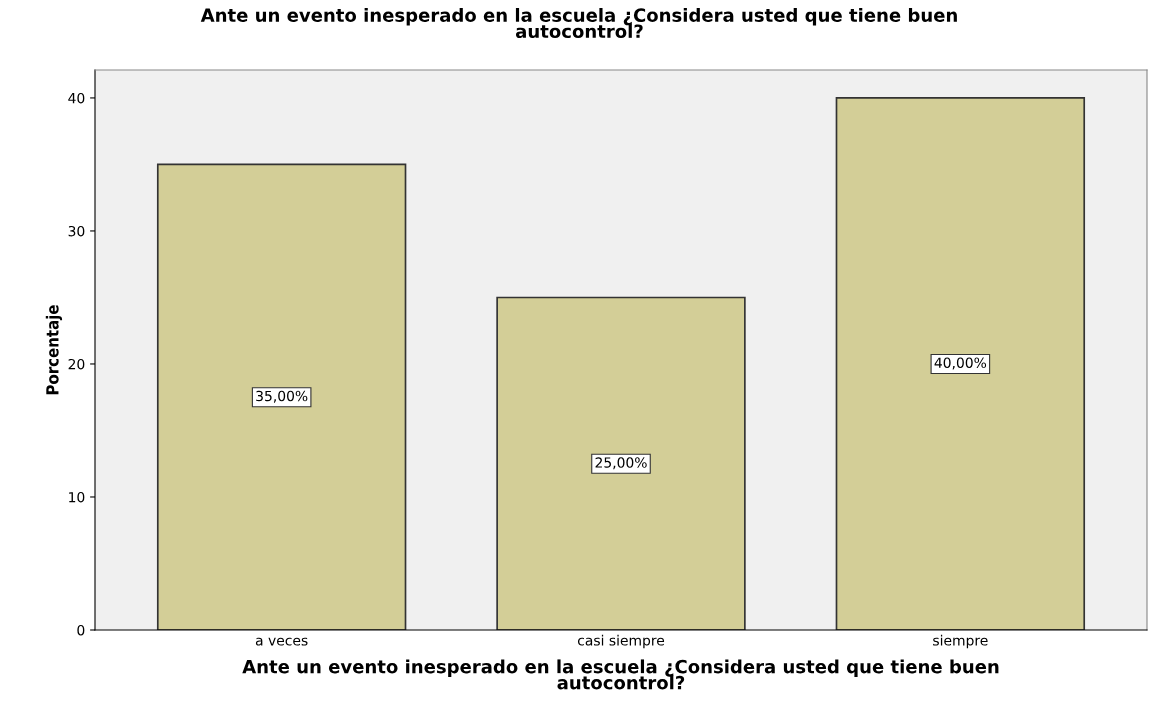 This screenshot has width=1159, height=716. What do you see at coordinates (77, 497) in the screenshot?
I see `y-tick-label: 10` at bounding box center [77, 497].